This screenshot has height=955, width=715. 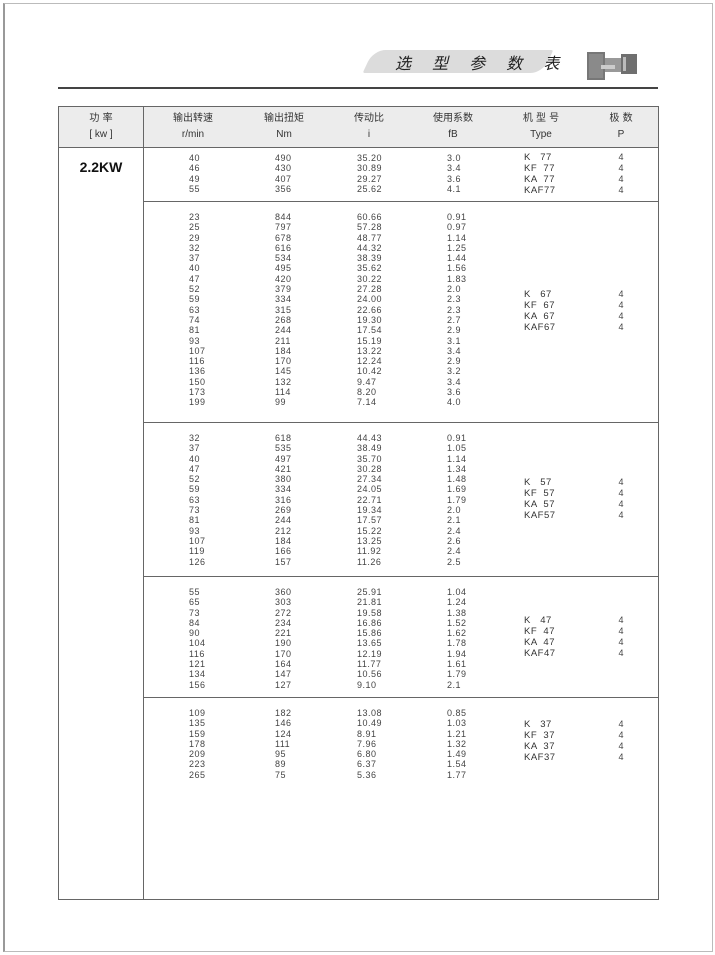 What do you see at coordinates (370, 217) in the screenshot?
I see `ratio-cell: 60.66` at bounding box center [370, 217].